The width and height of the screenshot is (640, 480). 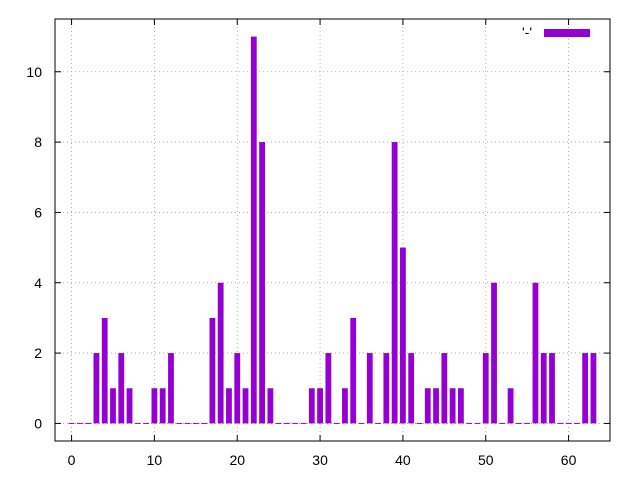 What do you see at coordinates (567, 33) in the screenshot?
I see `legend-swatch` at bounding box center [567, 33].